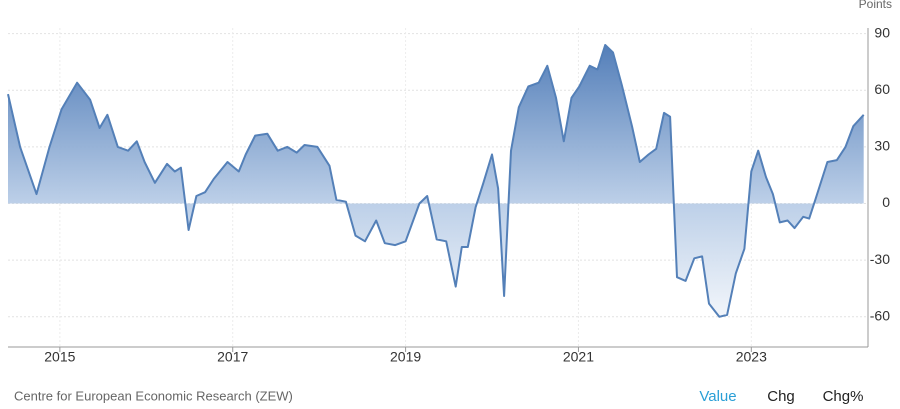 This screenshot has height=409, width=900. What do you see at coordinates (875, 5) in the screenshot?
I see `y-axis-label: Points` at bounding box center [875, 5].